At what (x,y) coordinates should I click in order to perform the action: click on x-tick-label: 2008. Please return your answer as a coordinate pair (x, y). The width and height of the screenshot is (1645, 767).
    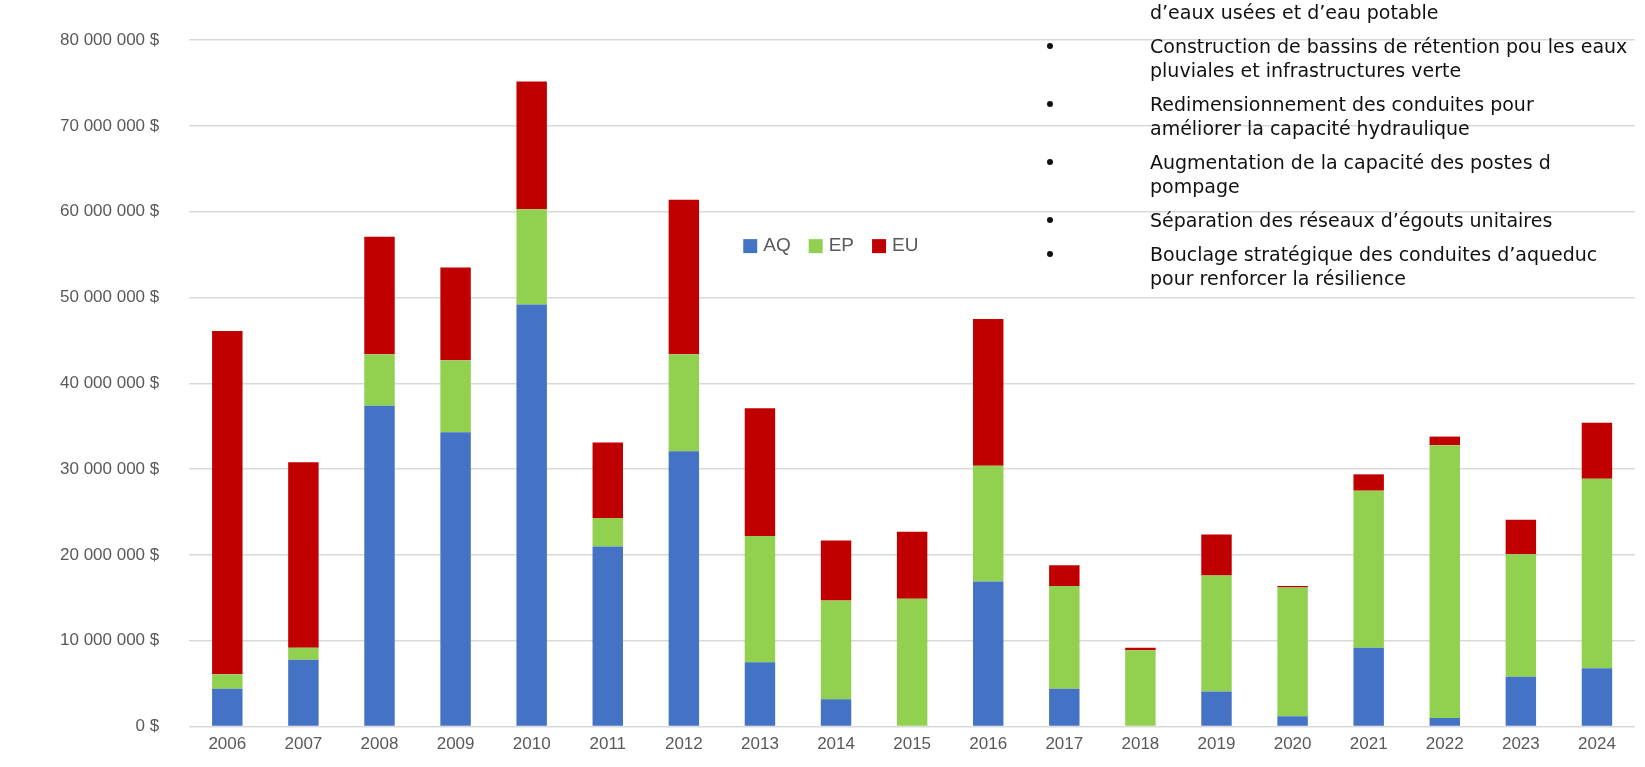
    Looking at the image, I should click on (379, 744).